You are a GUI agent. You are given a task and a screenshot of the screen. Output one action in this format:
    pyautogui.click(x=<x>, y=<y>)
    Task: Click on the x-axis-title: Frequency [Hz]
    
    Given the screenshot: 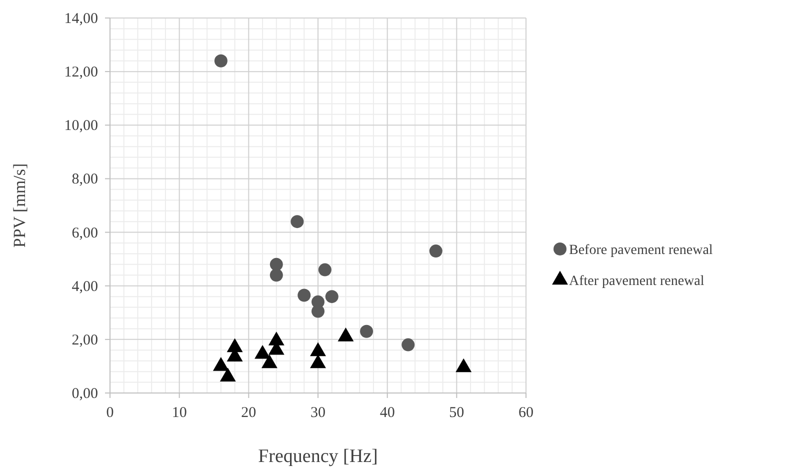 What is the action you would take?
    pyautogui.click(x=318, y=456)
    